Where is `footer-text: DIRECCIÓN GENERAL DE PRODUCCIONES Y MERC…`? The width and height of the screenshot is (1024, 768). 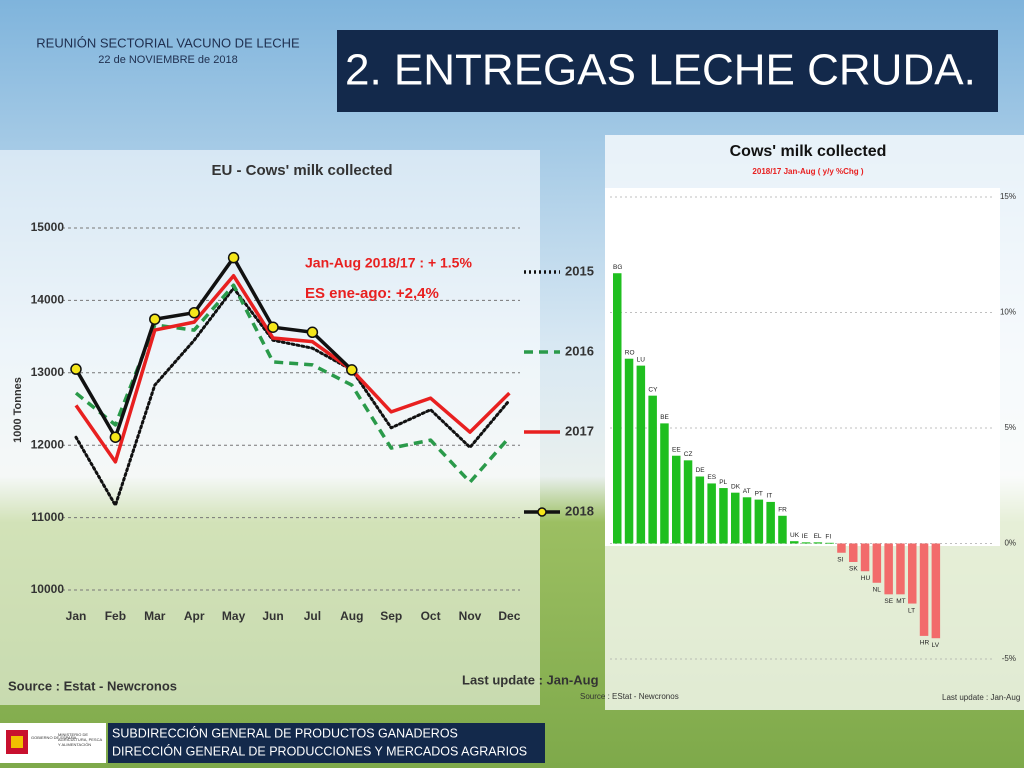 footer-text: DIRECCIÓN GENERAL DE PRODUCCIONES Y MERC… is located at coordinates (319, 750).